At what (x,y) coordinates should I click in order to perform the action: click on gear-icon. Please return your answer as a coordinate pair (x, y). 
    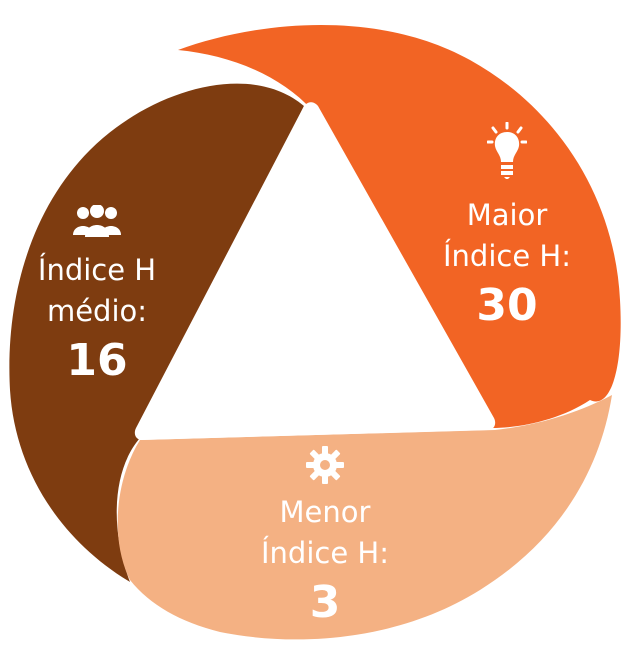
    Looking at the image, I should click on (325, 465).